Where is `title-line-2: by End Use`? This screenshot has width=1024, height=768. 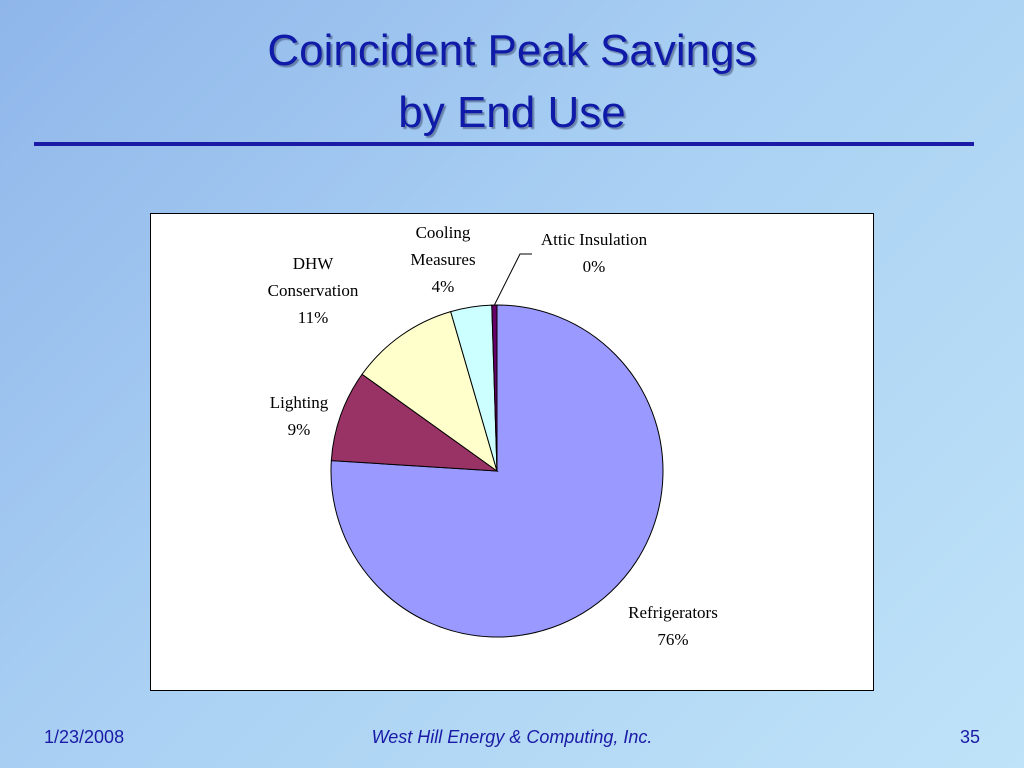
title-line-2: by End Use is located at coordinates (512, 112).